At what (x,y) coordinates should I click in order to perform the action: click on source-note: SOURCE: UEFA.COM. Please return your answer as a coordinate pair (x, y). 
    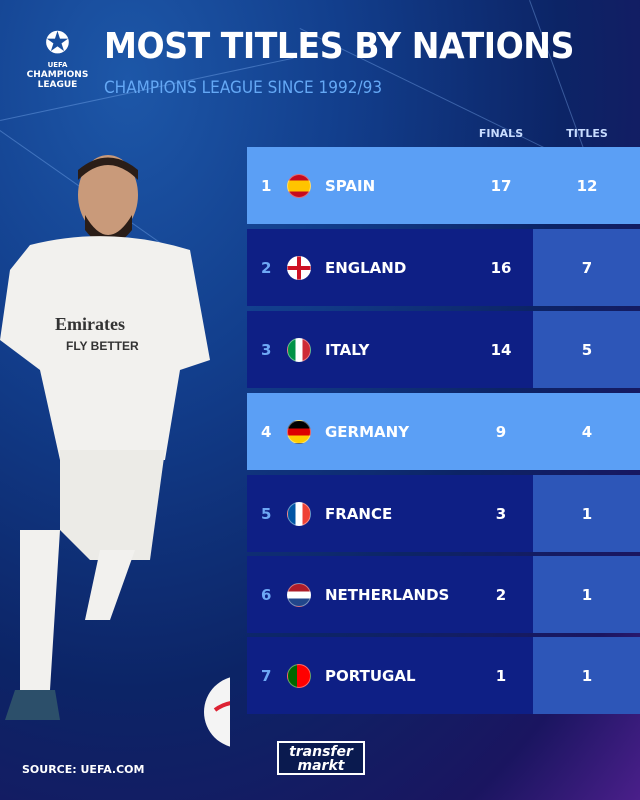
    Looking at the image, I should click on (83, 769).